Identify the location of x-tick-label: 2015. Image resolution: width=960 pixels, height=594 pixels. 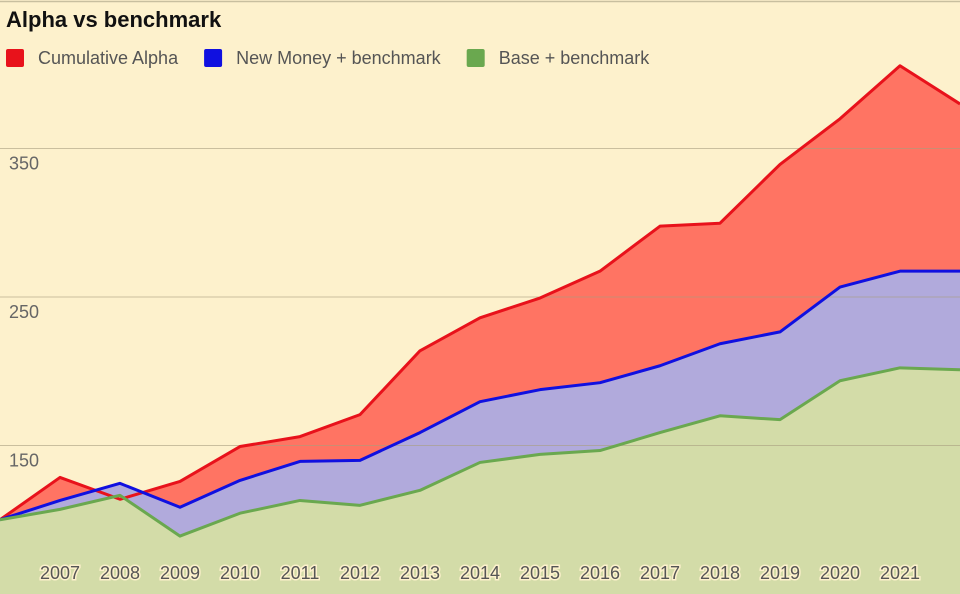
(540, 573).